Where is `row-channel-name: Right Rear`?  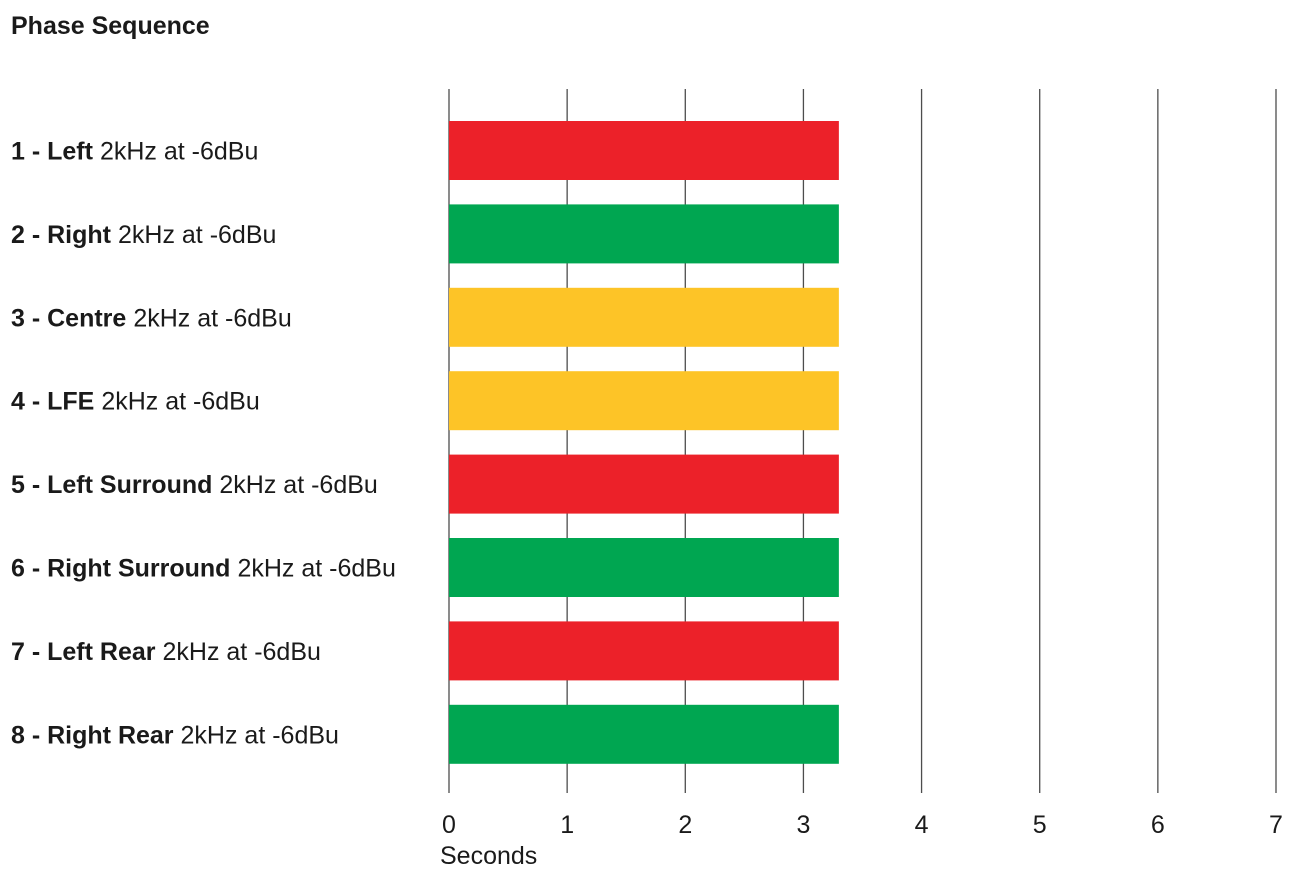 row-channel-name: Right Rear is located at coordinates (110, 735).